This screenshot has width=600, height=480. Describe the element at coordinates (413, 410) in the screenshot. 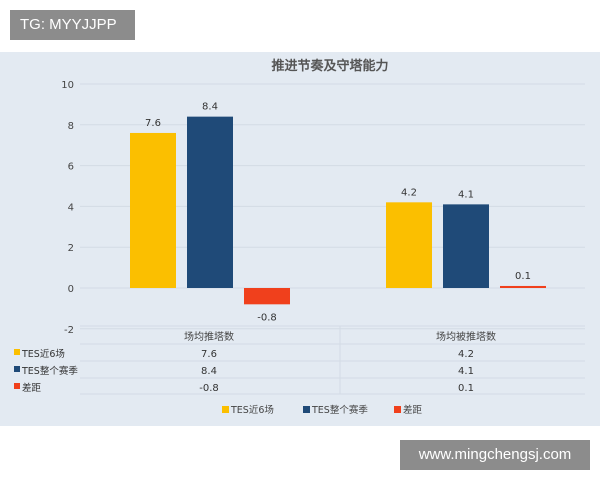

I see `legend-label: 差距` at that location.